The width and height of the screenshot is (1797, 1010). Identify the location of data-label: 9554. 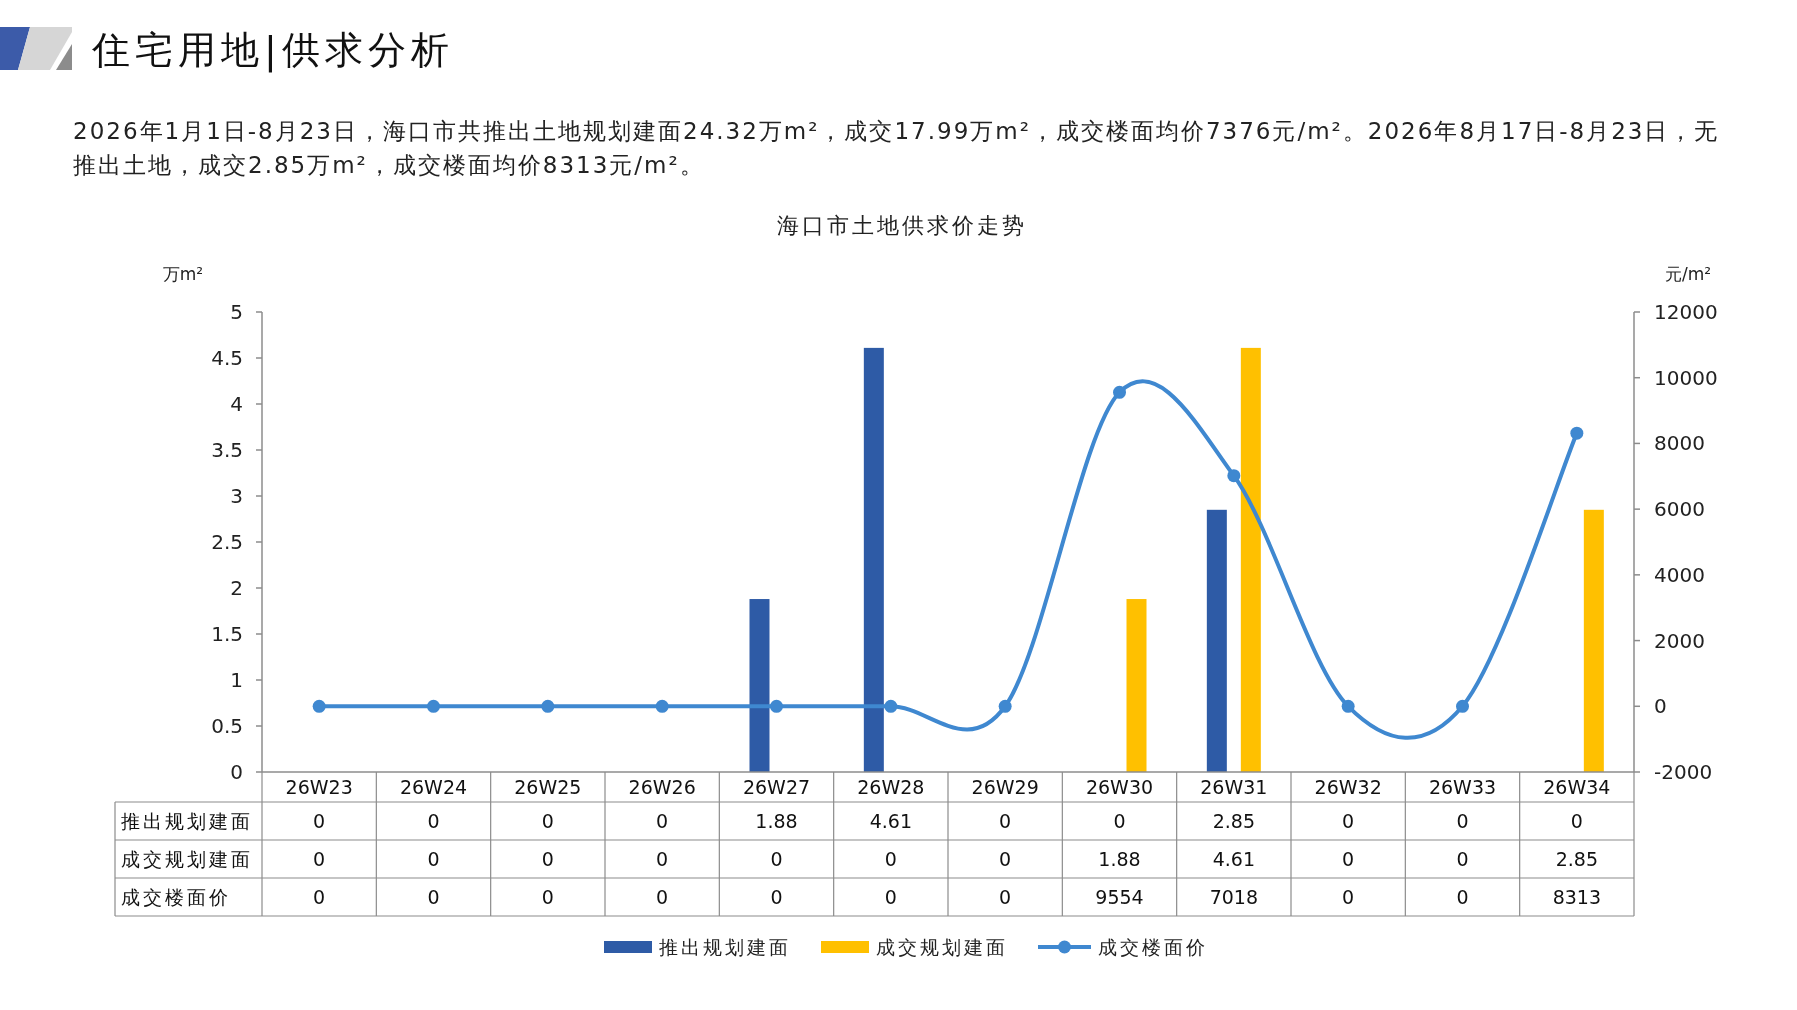
(1119, 897).